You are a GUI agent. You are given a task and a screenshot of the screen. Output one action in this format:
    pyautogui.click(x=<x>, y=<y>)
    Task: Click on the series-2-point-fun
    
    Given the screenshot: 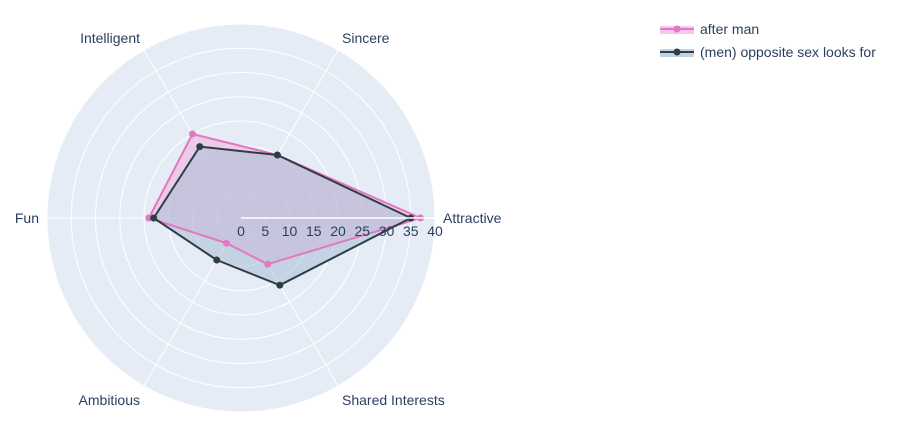 What is the action you would take?
    pyautogui.click(x=154, y=218)
    